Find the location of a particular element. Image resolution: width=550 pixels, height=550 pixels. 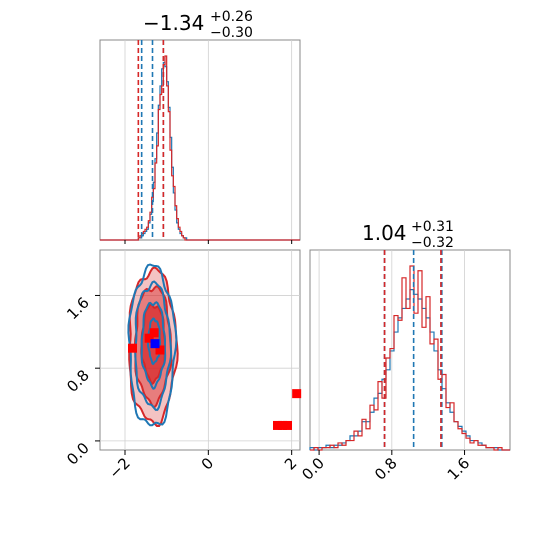

title-param-x: −1.34 +0.26 −0.30 is located at coordinates (198, 25).